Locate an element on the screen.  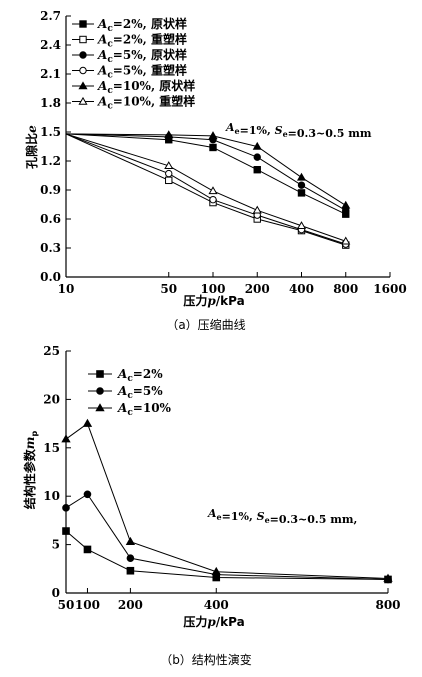
y-tick-label: 2.7 is located at coordinates (50, 16).